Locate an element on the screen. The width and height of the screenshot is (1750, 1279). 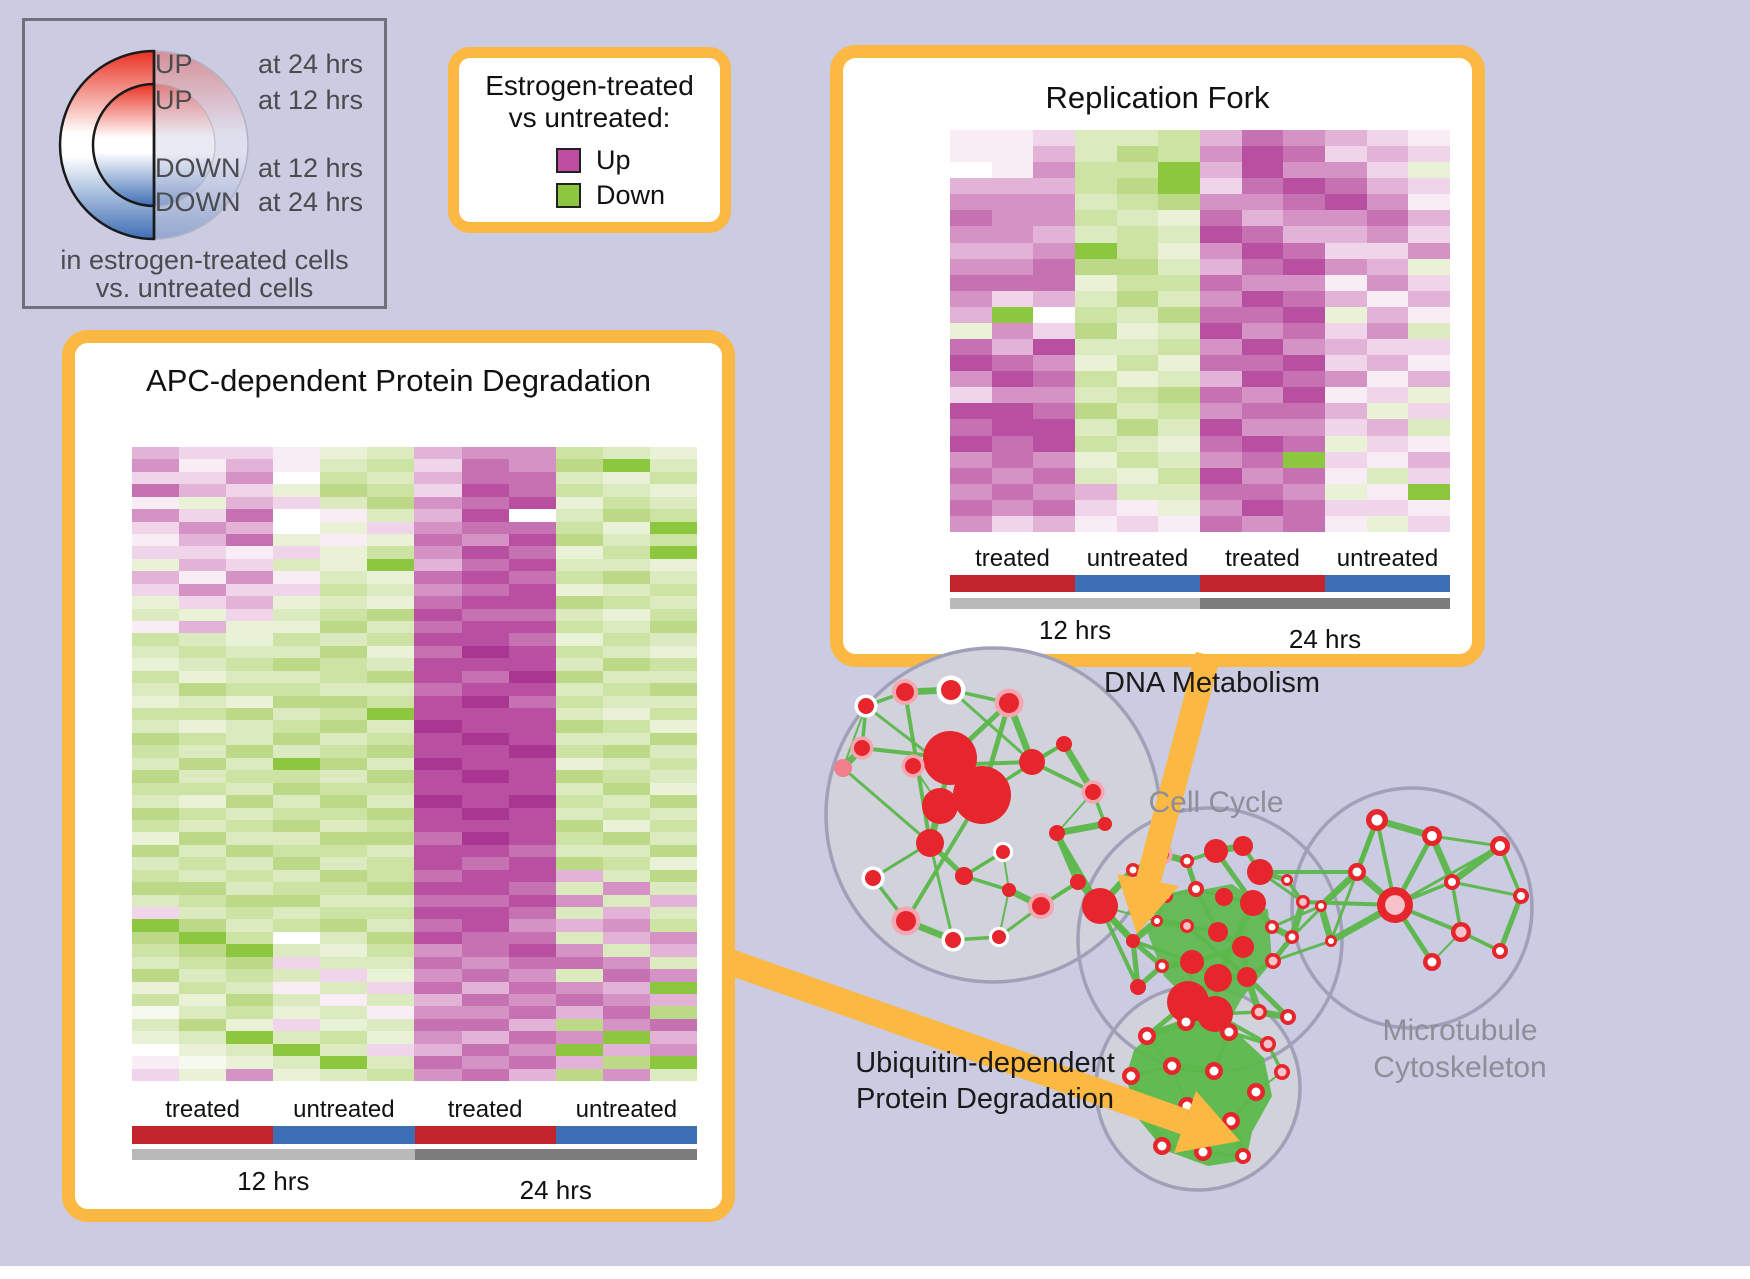
down-swatch-icon is located at coordinates (568, 195).